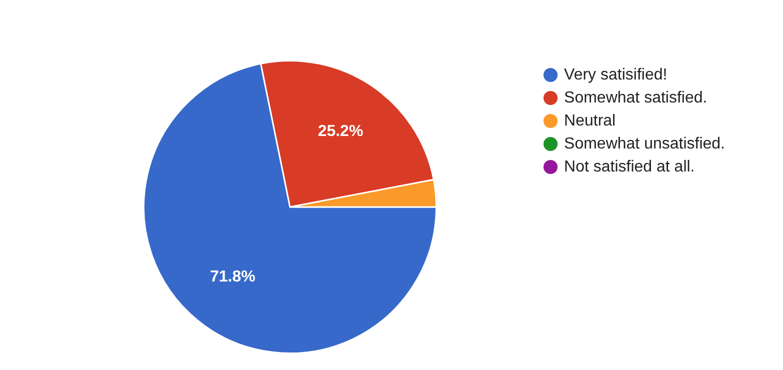 The image size is (783, 370). I want to click on legend-label: Very satisified!, so click(616, 75).